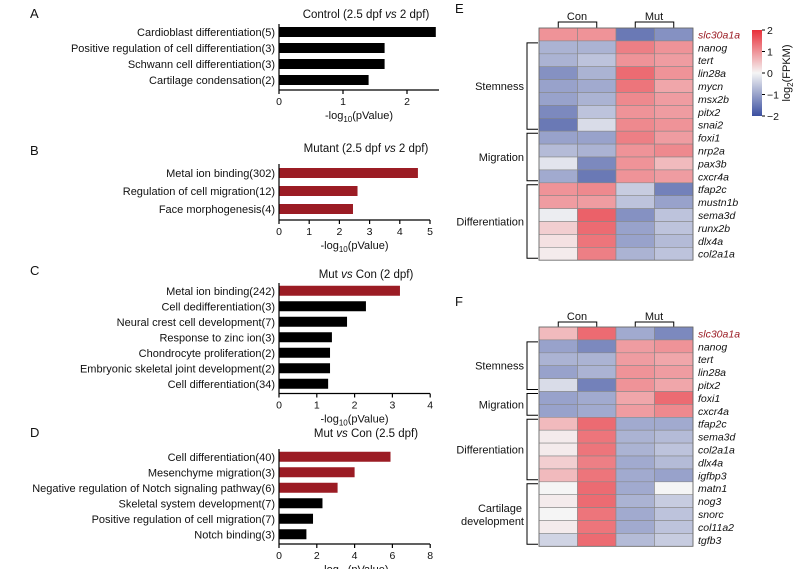 The image size is (800, 569). I want to click on category-label-d-4: Positive regulation of cell migration(7), so click(183, 520).